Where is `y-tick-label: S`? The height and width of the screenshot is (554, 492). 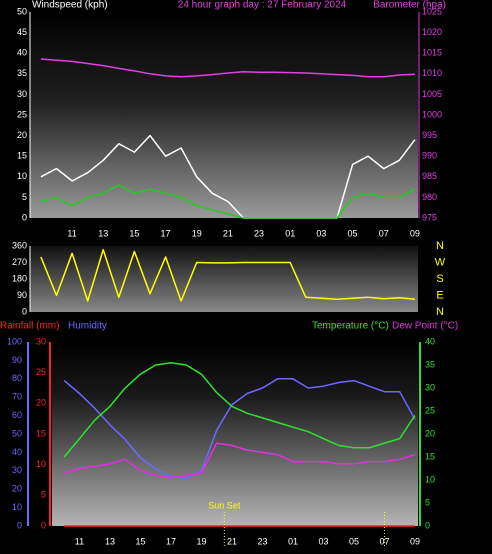
y-tick-label: S is located at coordinates (439, 279).